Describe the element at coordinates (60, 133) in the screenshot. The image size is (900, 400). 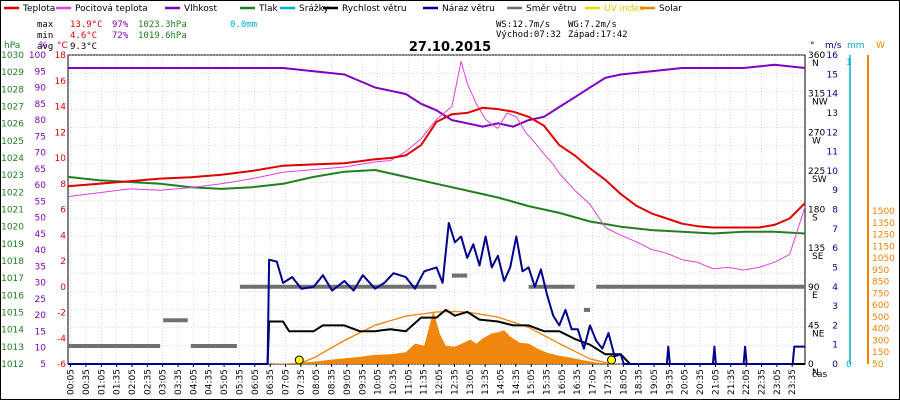
I see `degc-tick-label: 12` at that location.